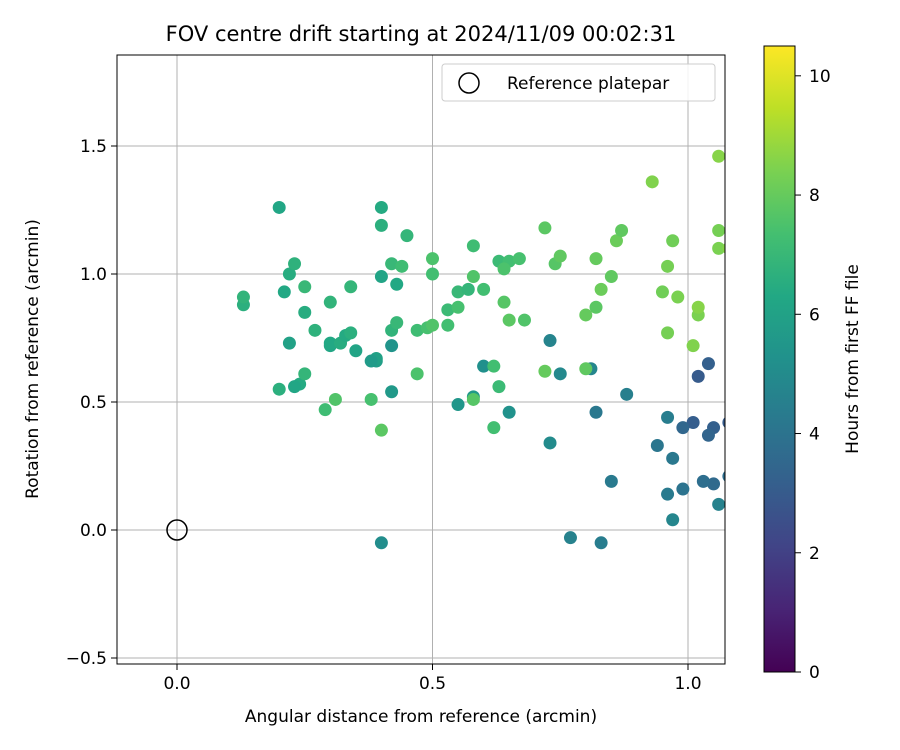 This screenshot has height=750, width=900. What do you see at coordinates (814, 196) in the screenshot?
I see `colorbar-tick-label: 8` at bounding box center [814, 196].